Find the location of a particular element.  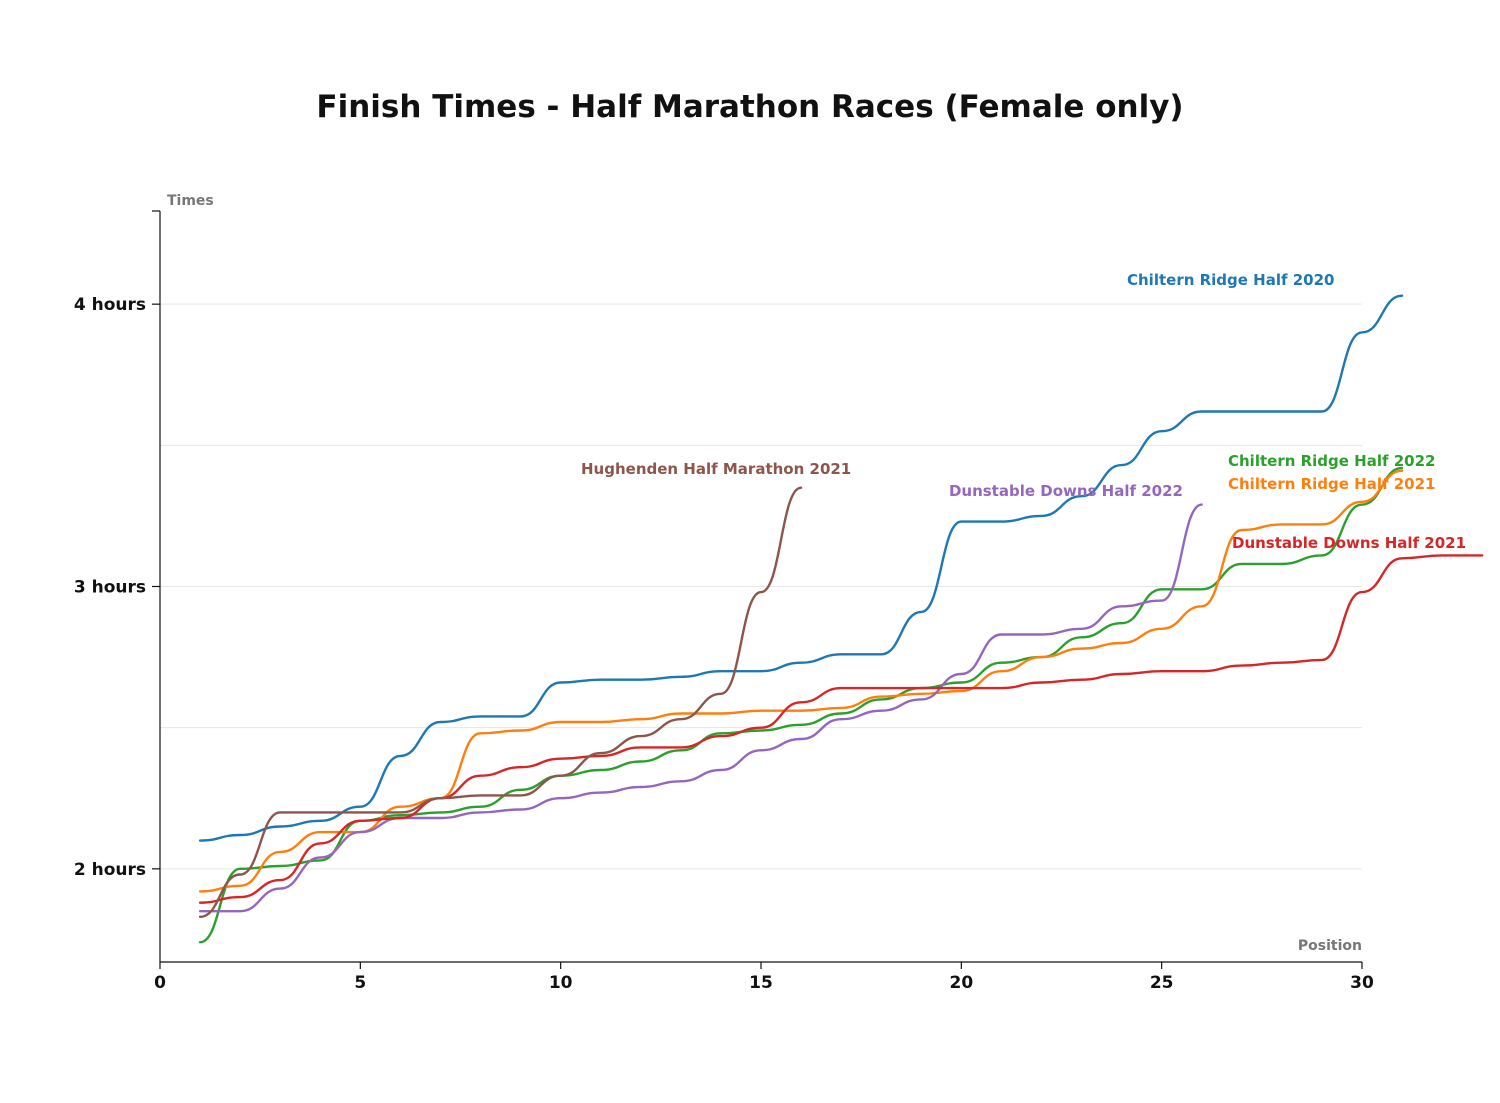

x-tick-label-25: 25 is located at coordinates (1162, 983).